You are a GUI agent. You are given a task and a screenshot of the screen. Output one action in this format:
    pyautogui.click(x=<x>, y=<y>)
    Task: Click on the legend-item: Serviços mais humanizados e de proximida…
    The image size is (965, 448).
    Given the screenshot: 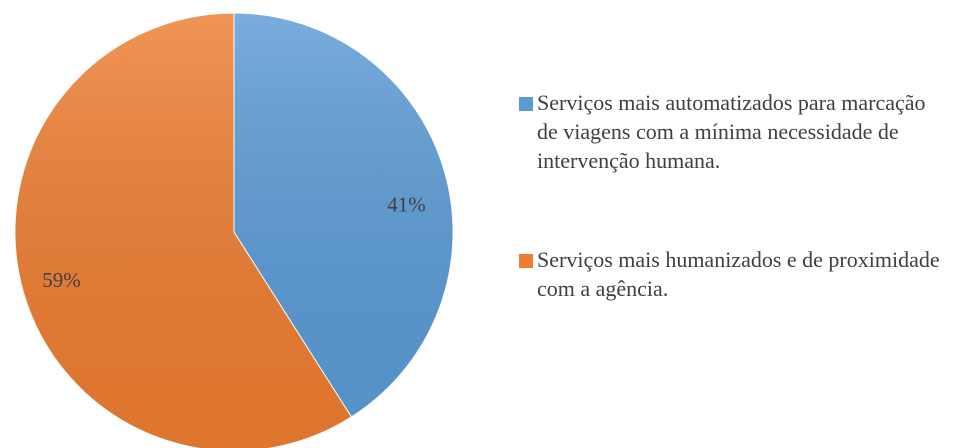 What is the action you would take?
    pyautogui.click(x=739, y=274)
    